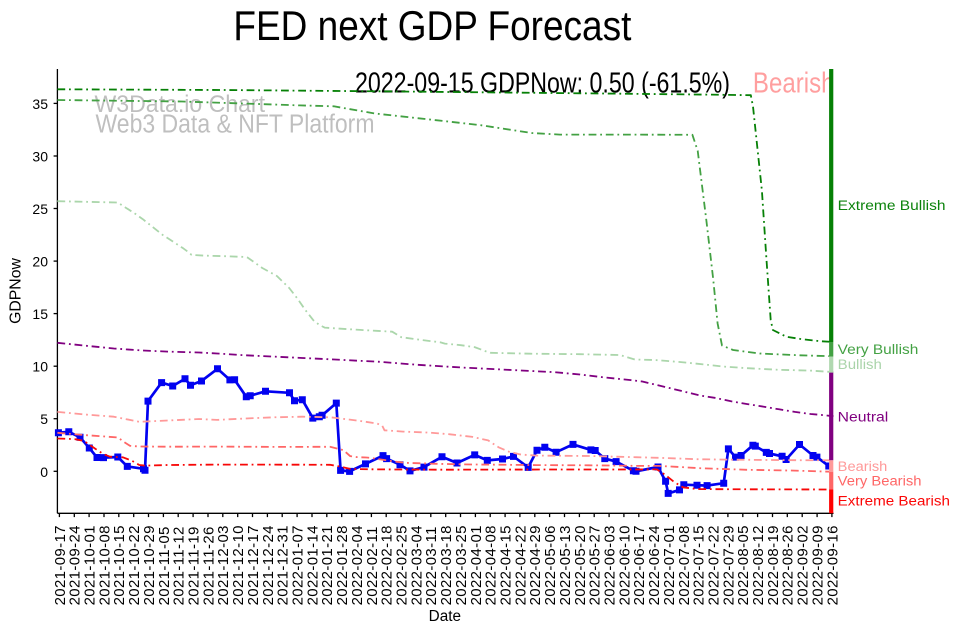 Image resolution: width=961 pixels, height=633 pixels. What do you see at coordinates (180, 104) in the screenshot?
I see `svg-text: W3Data.io Chart` at bounding box center [180, 104].